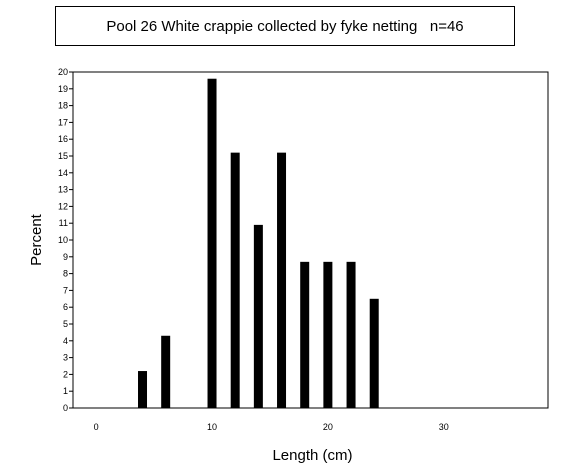 The height and width of the screenshot is (475, 570). I want to click on y-tick-label: 1, so click(65, 391).